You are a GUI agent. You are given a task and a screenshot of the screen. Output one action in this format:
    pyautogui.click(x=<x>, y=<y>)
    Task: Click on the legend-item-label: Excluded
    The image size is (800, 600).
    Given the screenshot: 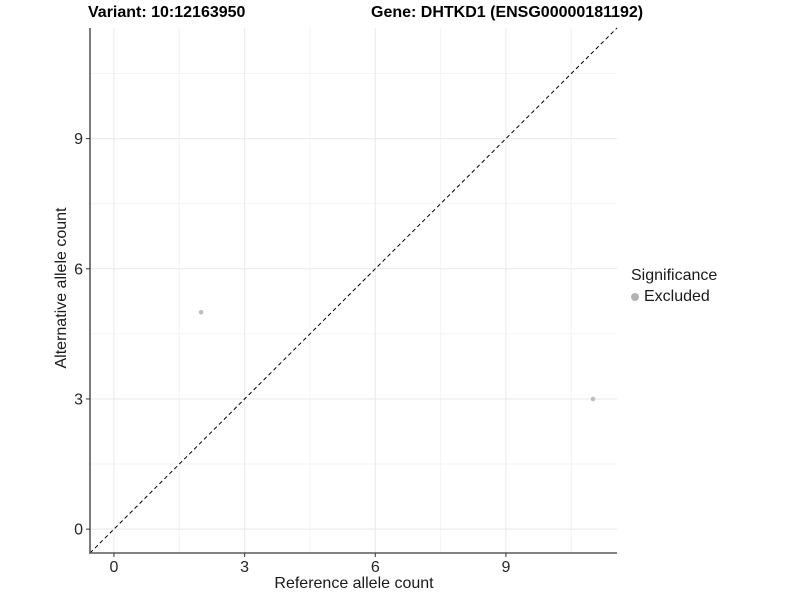 What is the action you would take?
    pyautogui.click(x=677, y=296)
    